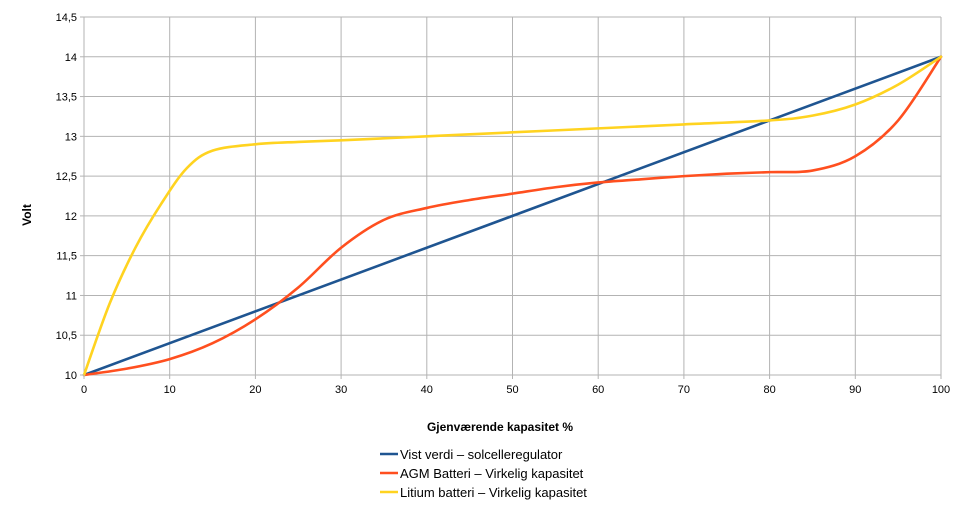 This screenshot has width=953, height=507. What do you see at coordinates (255, 390) in the screenshot?
I see `x-tick-label: 20` at bounding box center [255, 390].